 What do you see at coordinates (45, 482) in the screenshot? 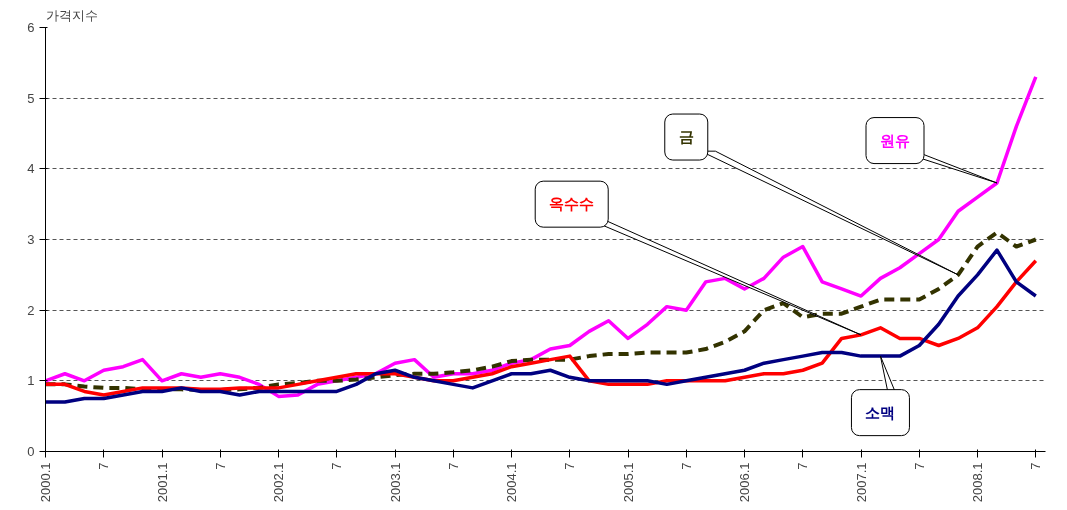
I see `x-tick-label: 2000.1` at bounding box center [45, 482].